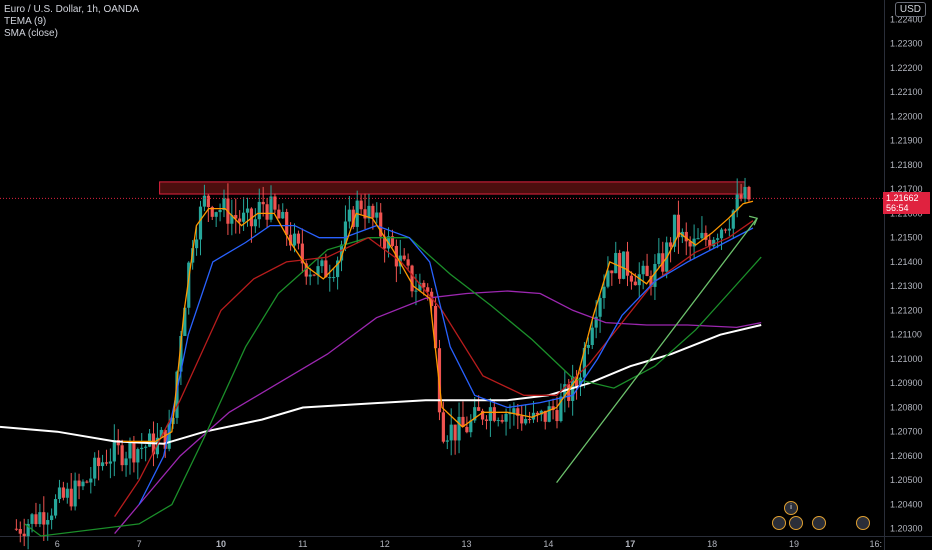  I want to click on time-tick-label: 18, so click(712, 544).